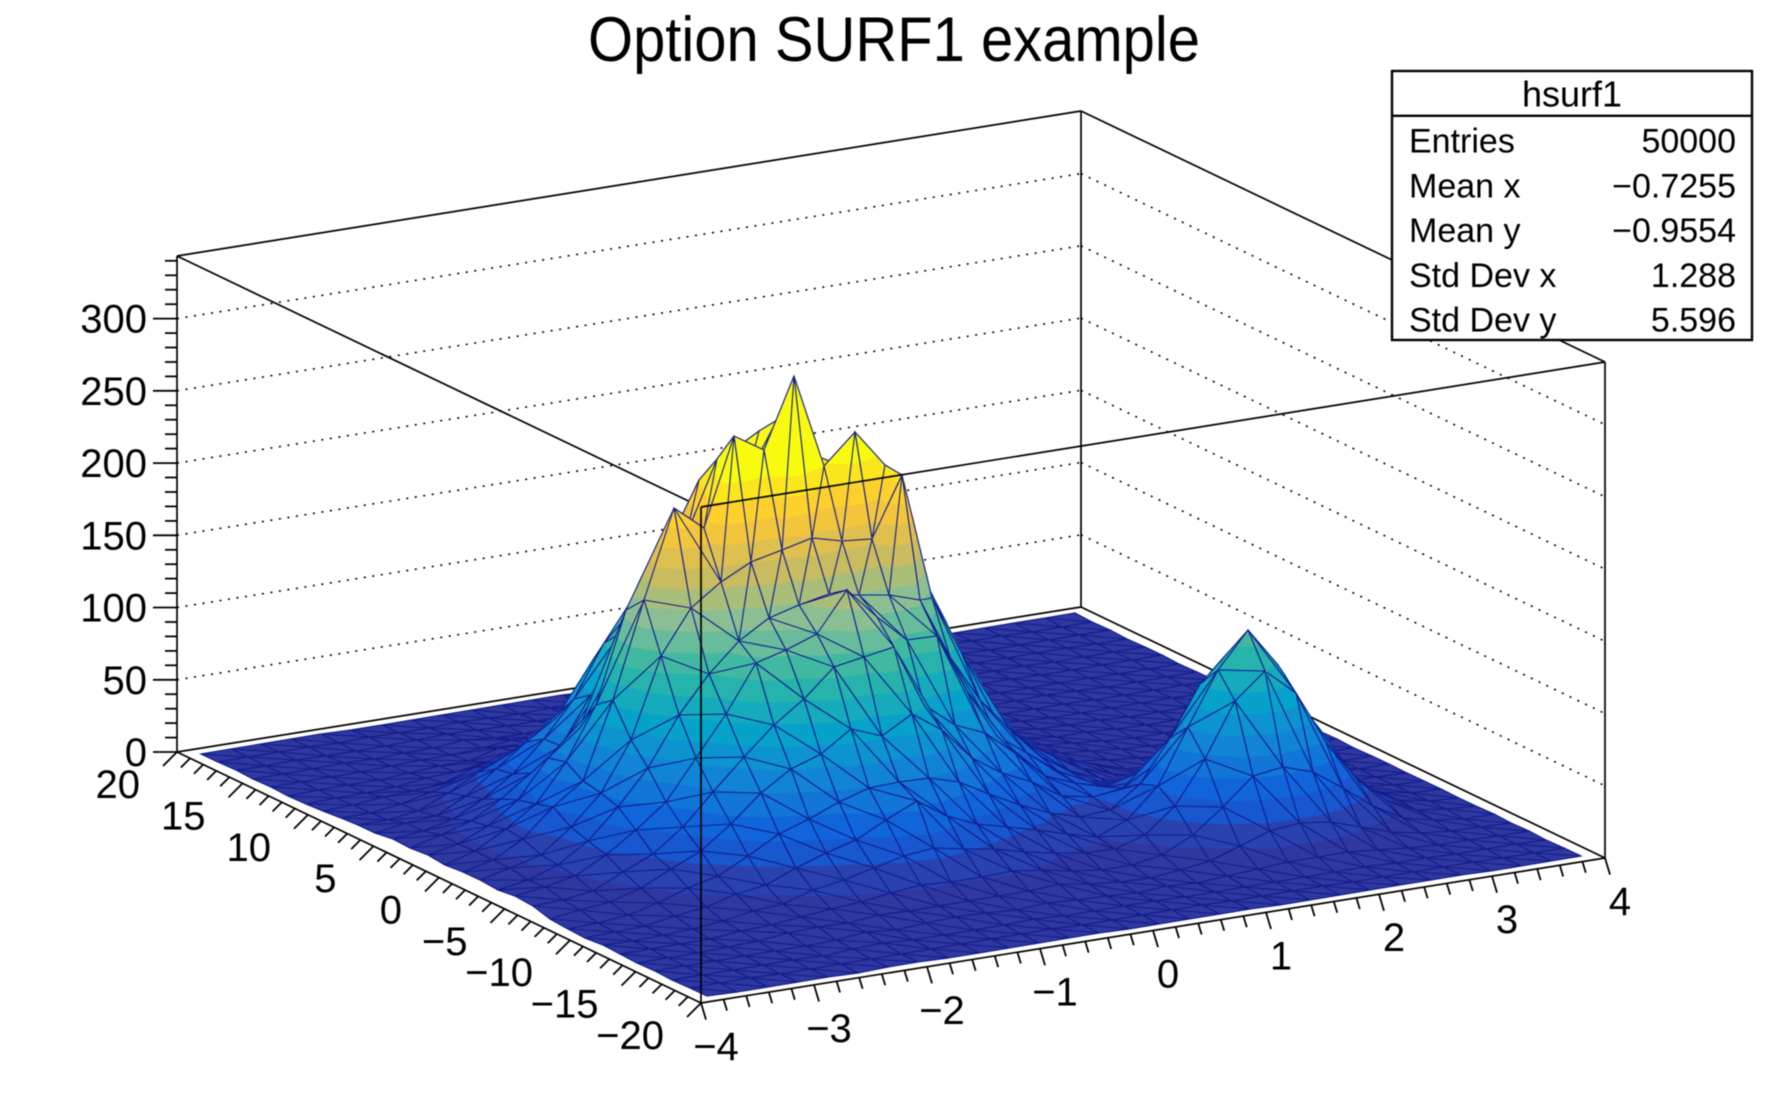  I want to click on svg-text: −5, so click(445, 942).